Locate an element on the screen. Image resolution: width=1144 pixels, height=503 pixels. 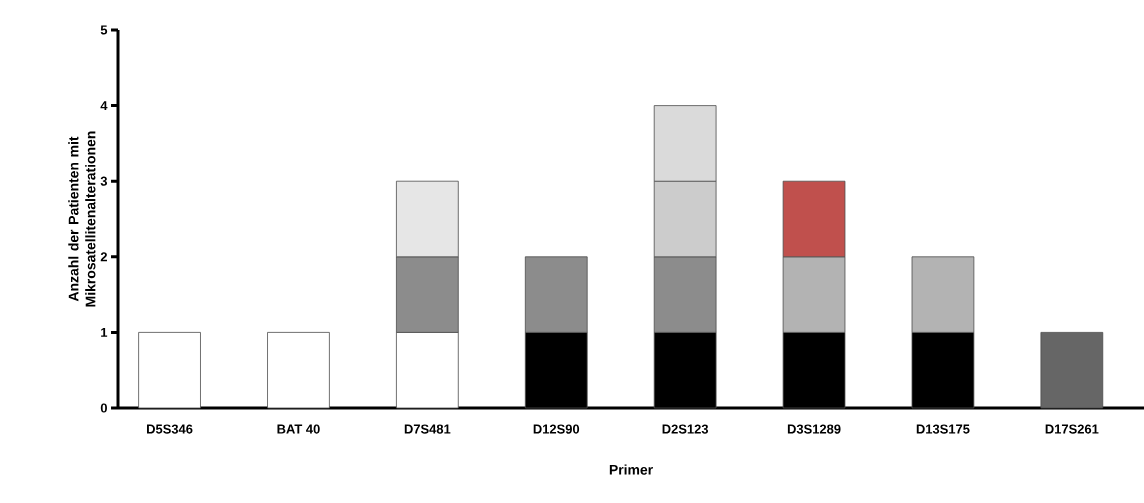
x-tick-label: D3S1289 is located at coordinates (814, 429).